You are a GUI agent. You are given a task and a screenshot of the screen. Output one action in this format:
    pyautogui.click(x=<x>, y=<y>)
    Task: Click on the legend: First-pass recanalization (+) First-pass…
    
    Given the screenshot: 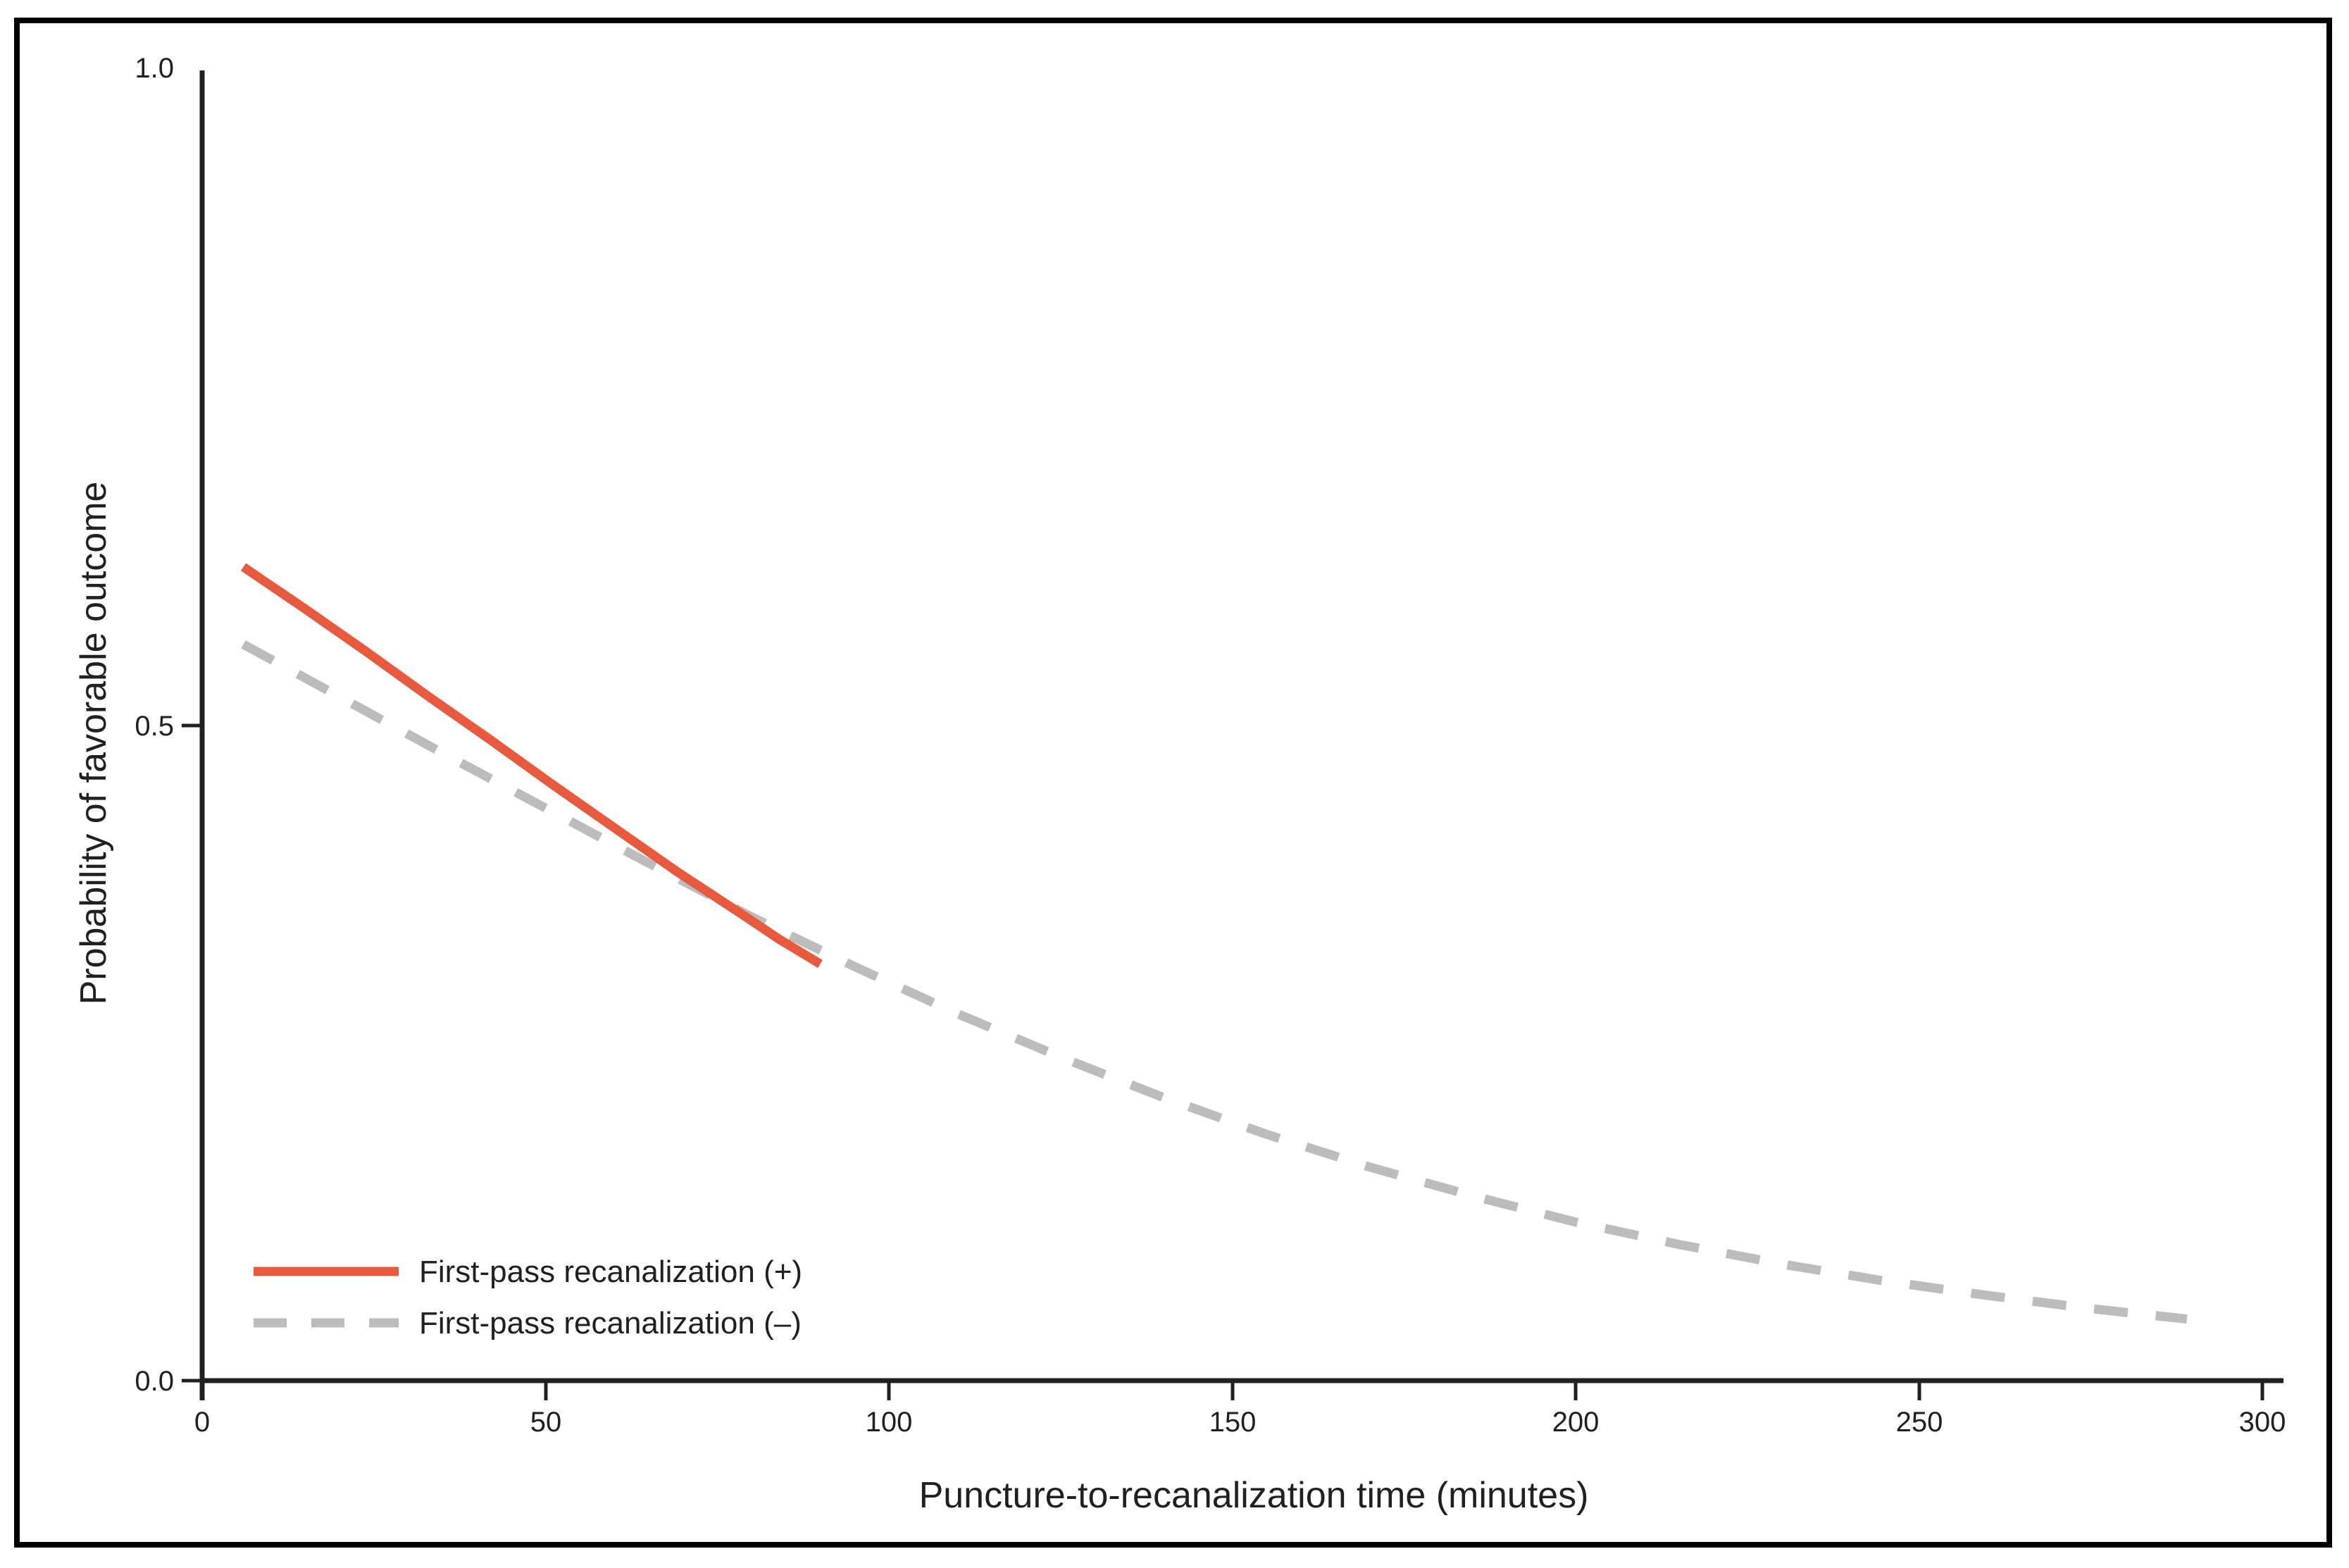 What is the action you would take?
    pyautogui.click(x=528, y=1297)
    